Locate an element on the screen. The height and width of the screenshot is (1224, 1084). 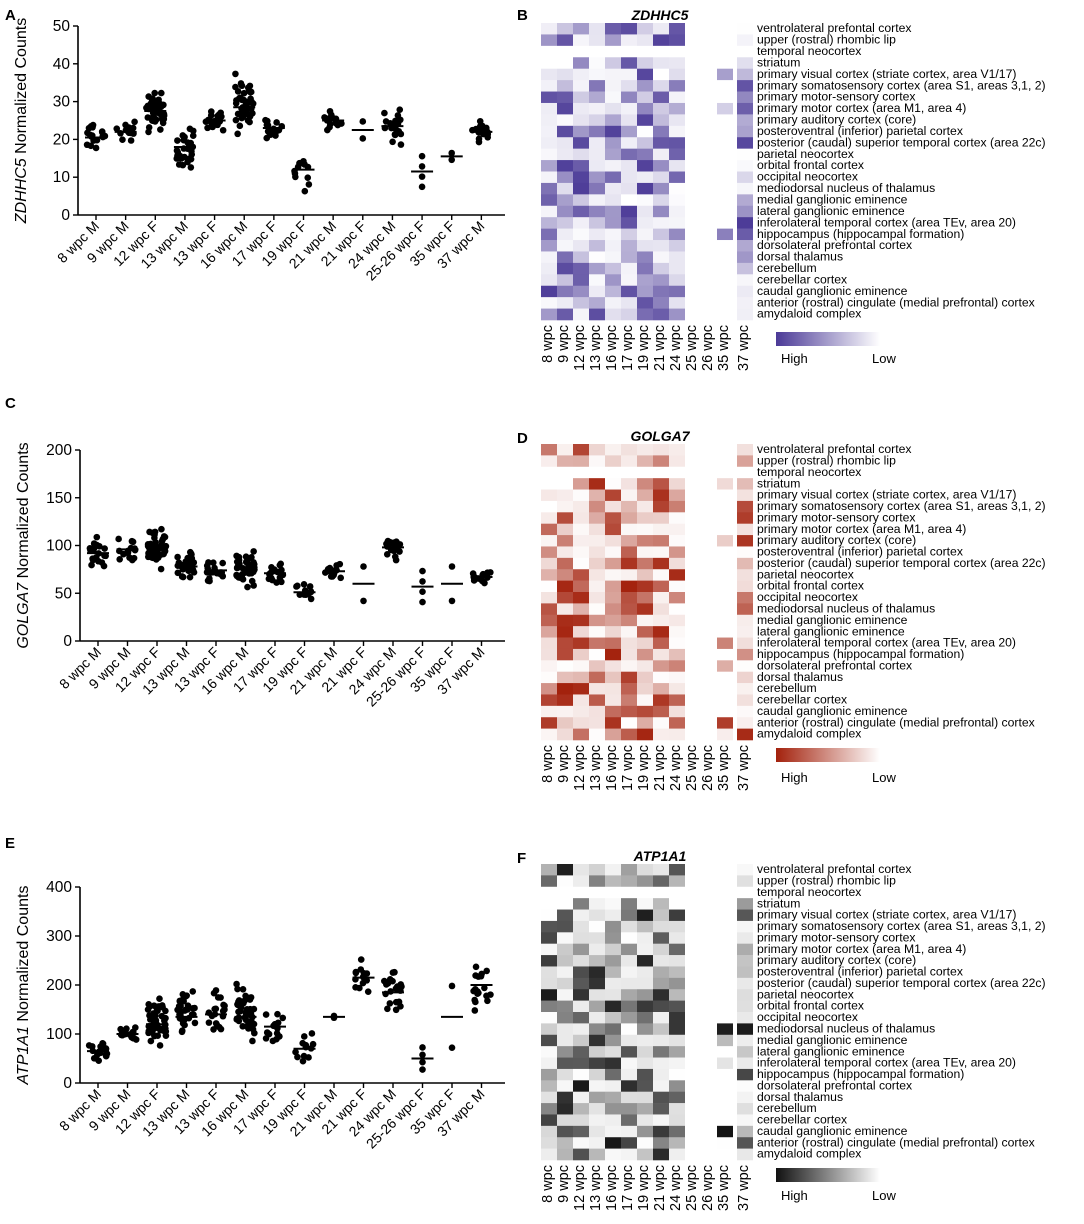
legend-bar is located at coordinates (828, 755).